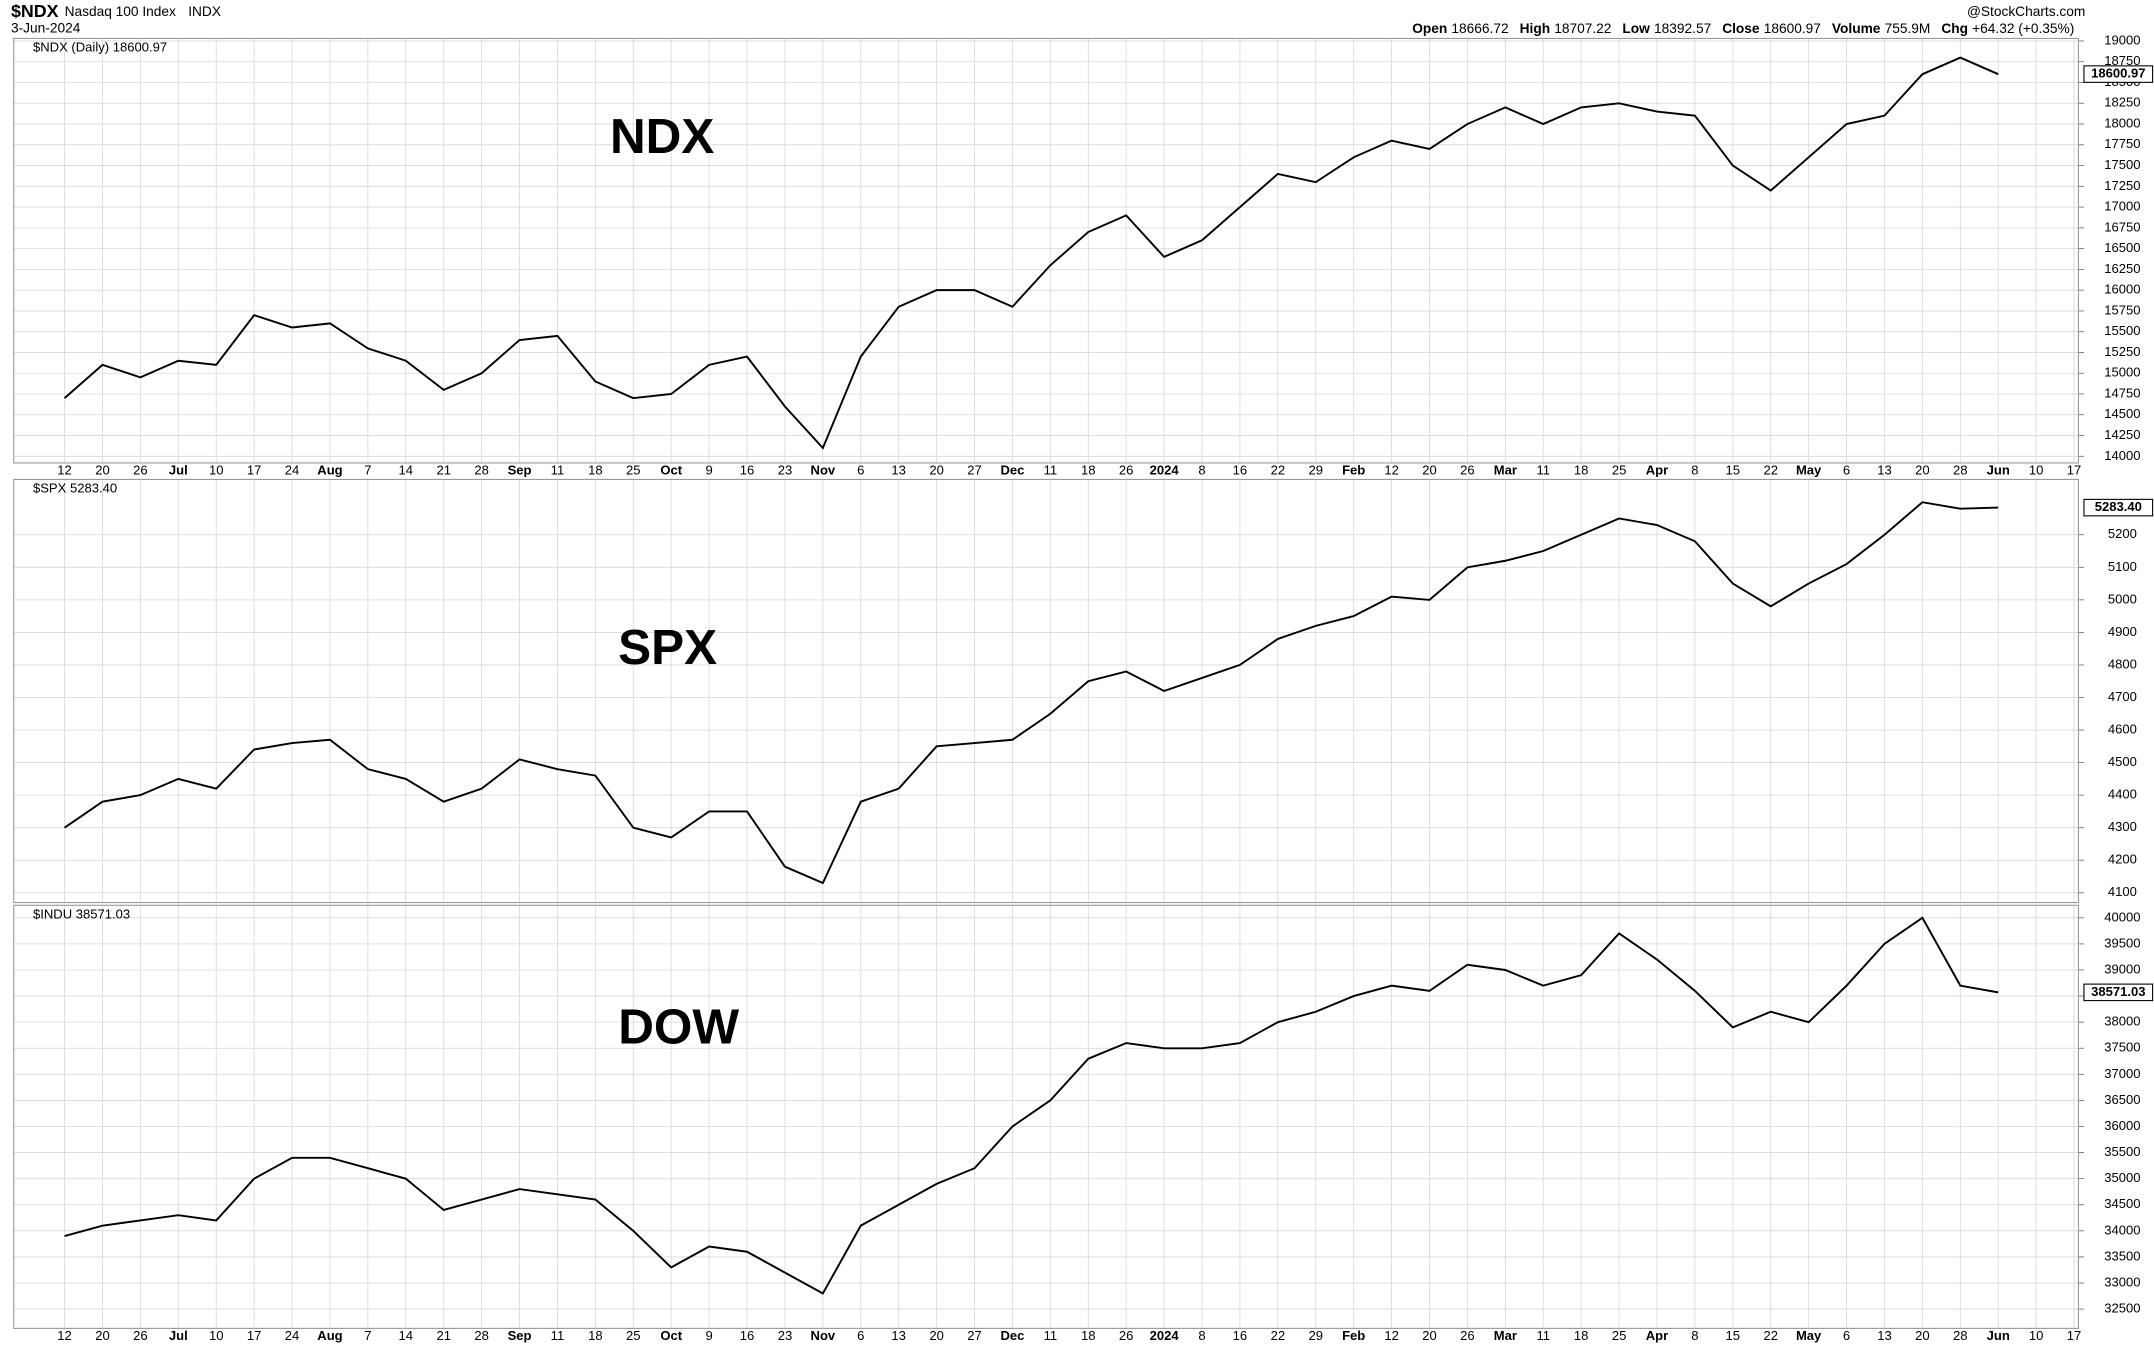 Image resolution: width=2154 pixels, height=1349 pixels. I want to click on exchange: INDX, so click(204, 11).